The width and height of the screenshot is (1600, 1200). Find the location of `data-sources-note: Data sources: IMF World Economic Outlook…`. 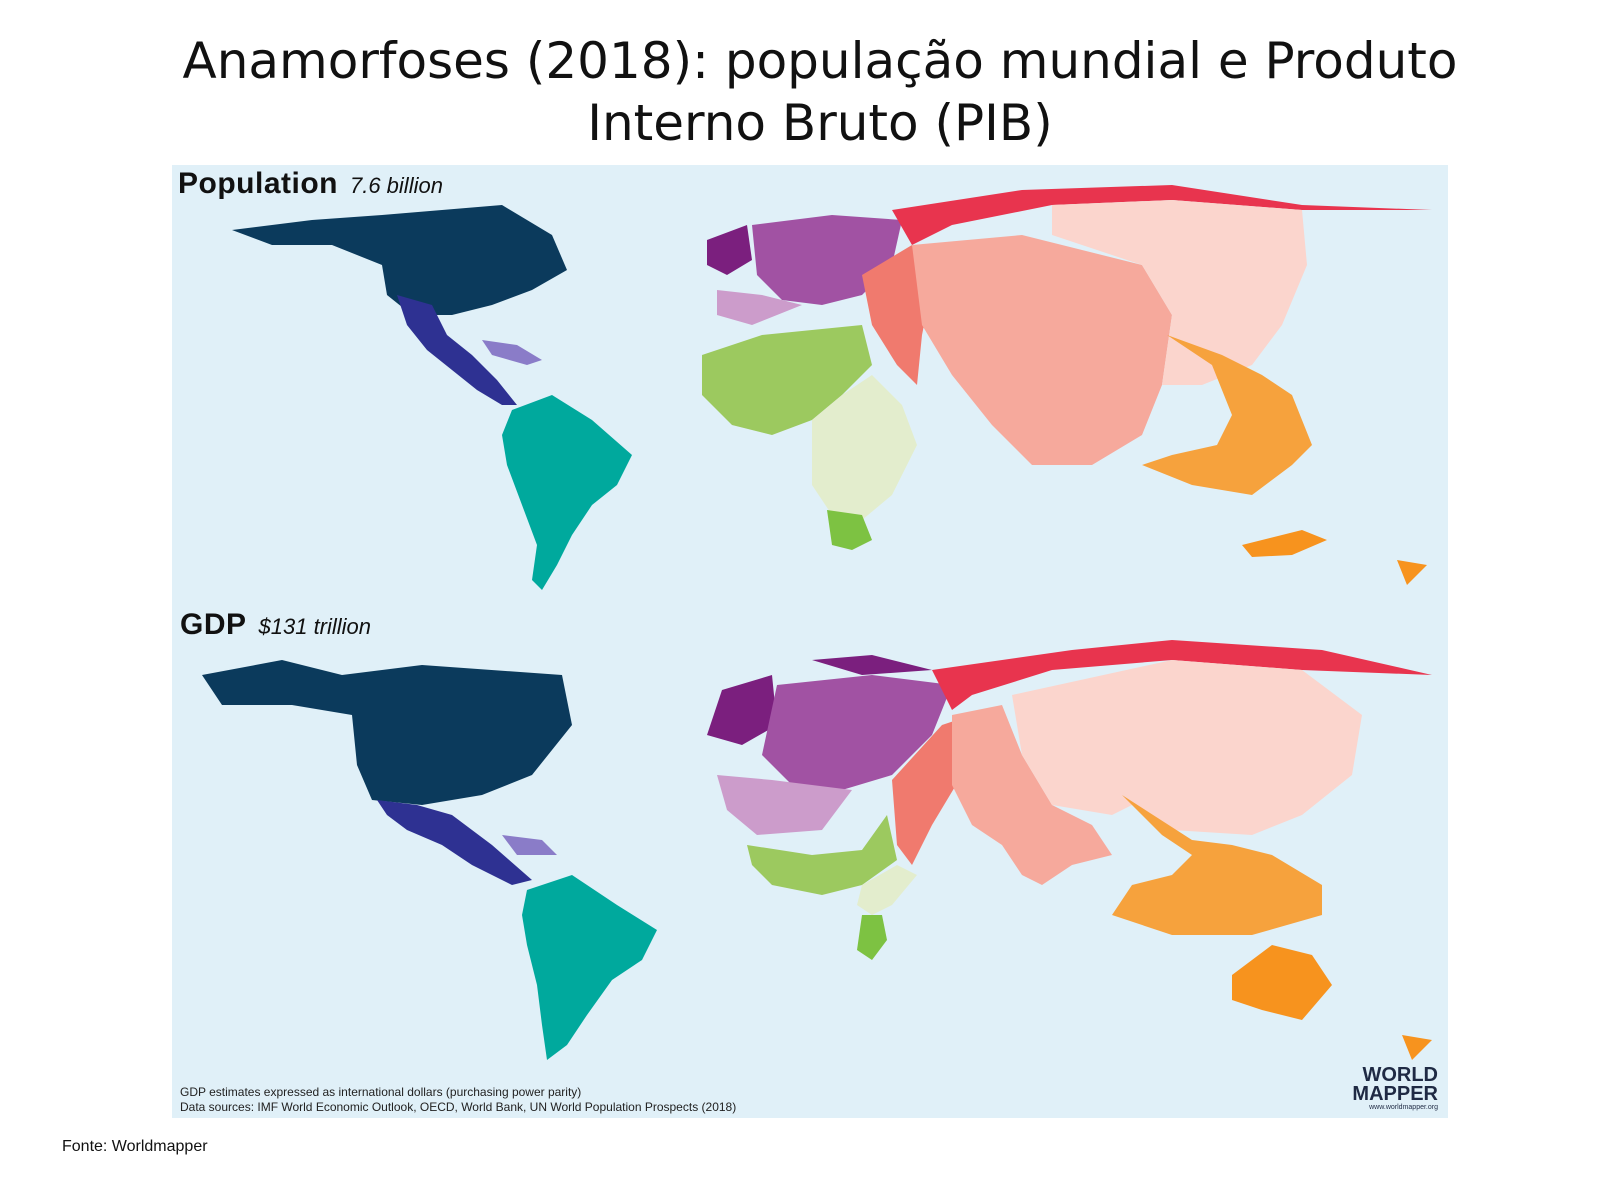

data-sources-note: Data sources: IMF World Economic Outlook… is located at coordinates (458, 1107).